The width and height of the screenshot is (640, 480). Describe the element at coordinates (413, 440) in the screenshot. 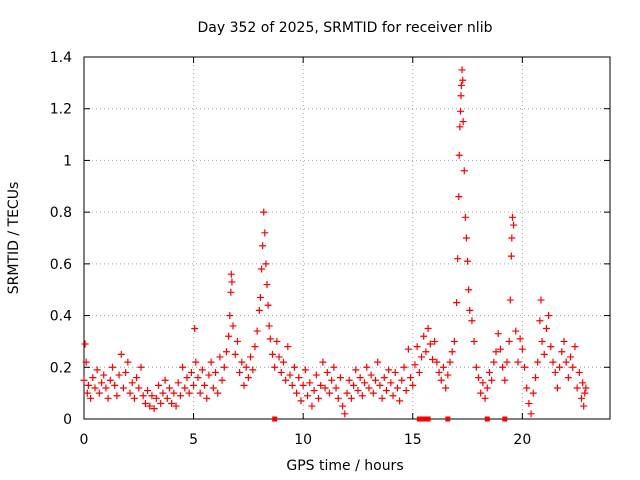

I see `x-tick-label: 15` at that location.